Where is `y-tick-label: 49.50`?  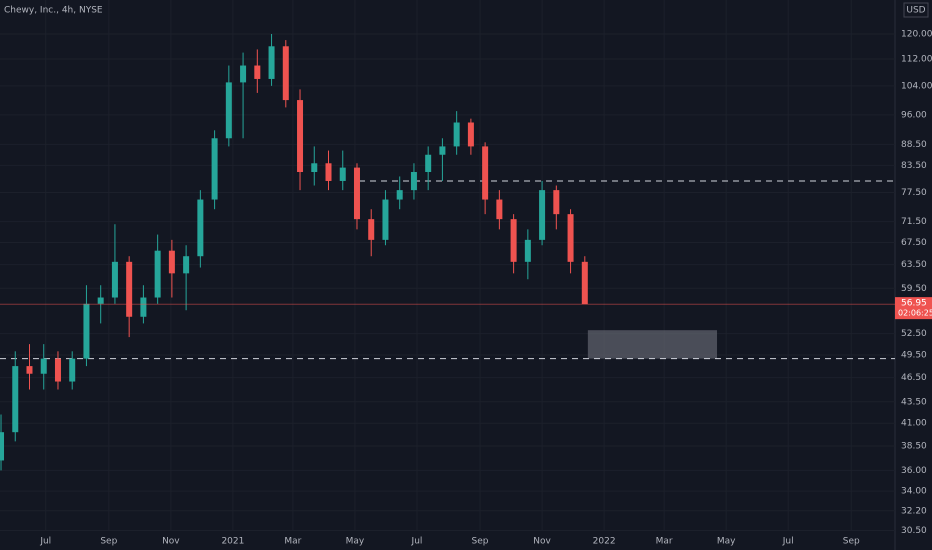 y-tick-label: 49.50 is located at coordinates (914, 355).